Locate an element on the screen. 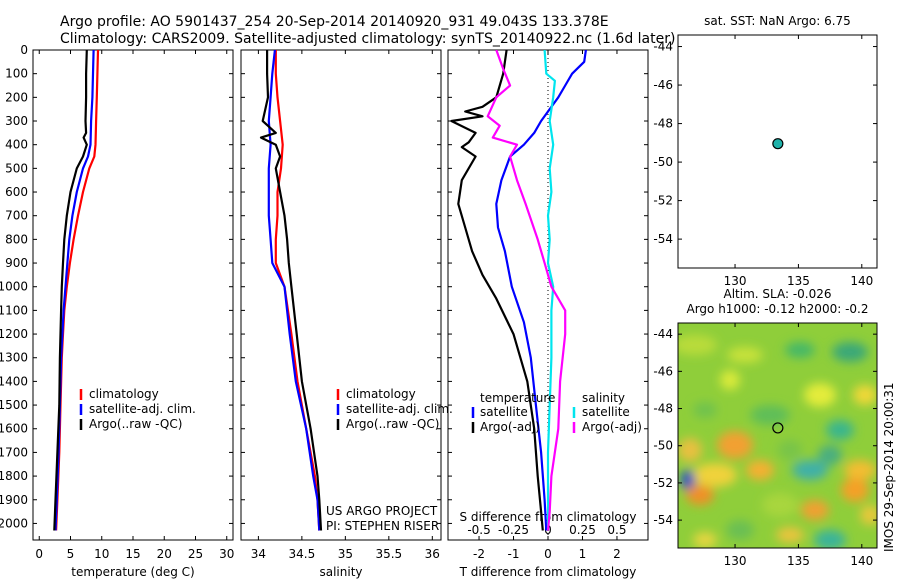  x-tick-label: 15 is located at coordinates (132, 554).